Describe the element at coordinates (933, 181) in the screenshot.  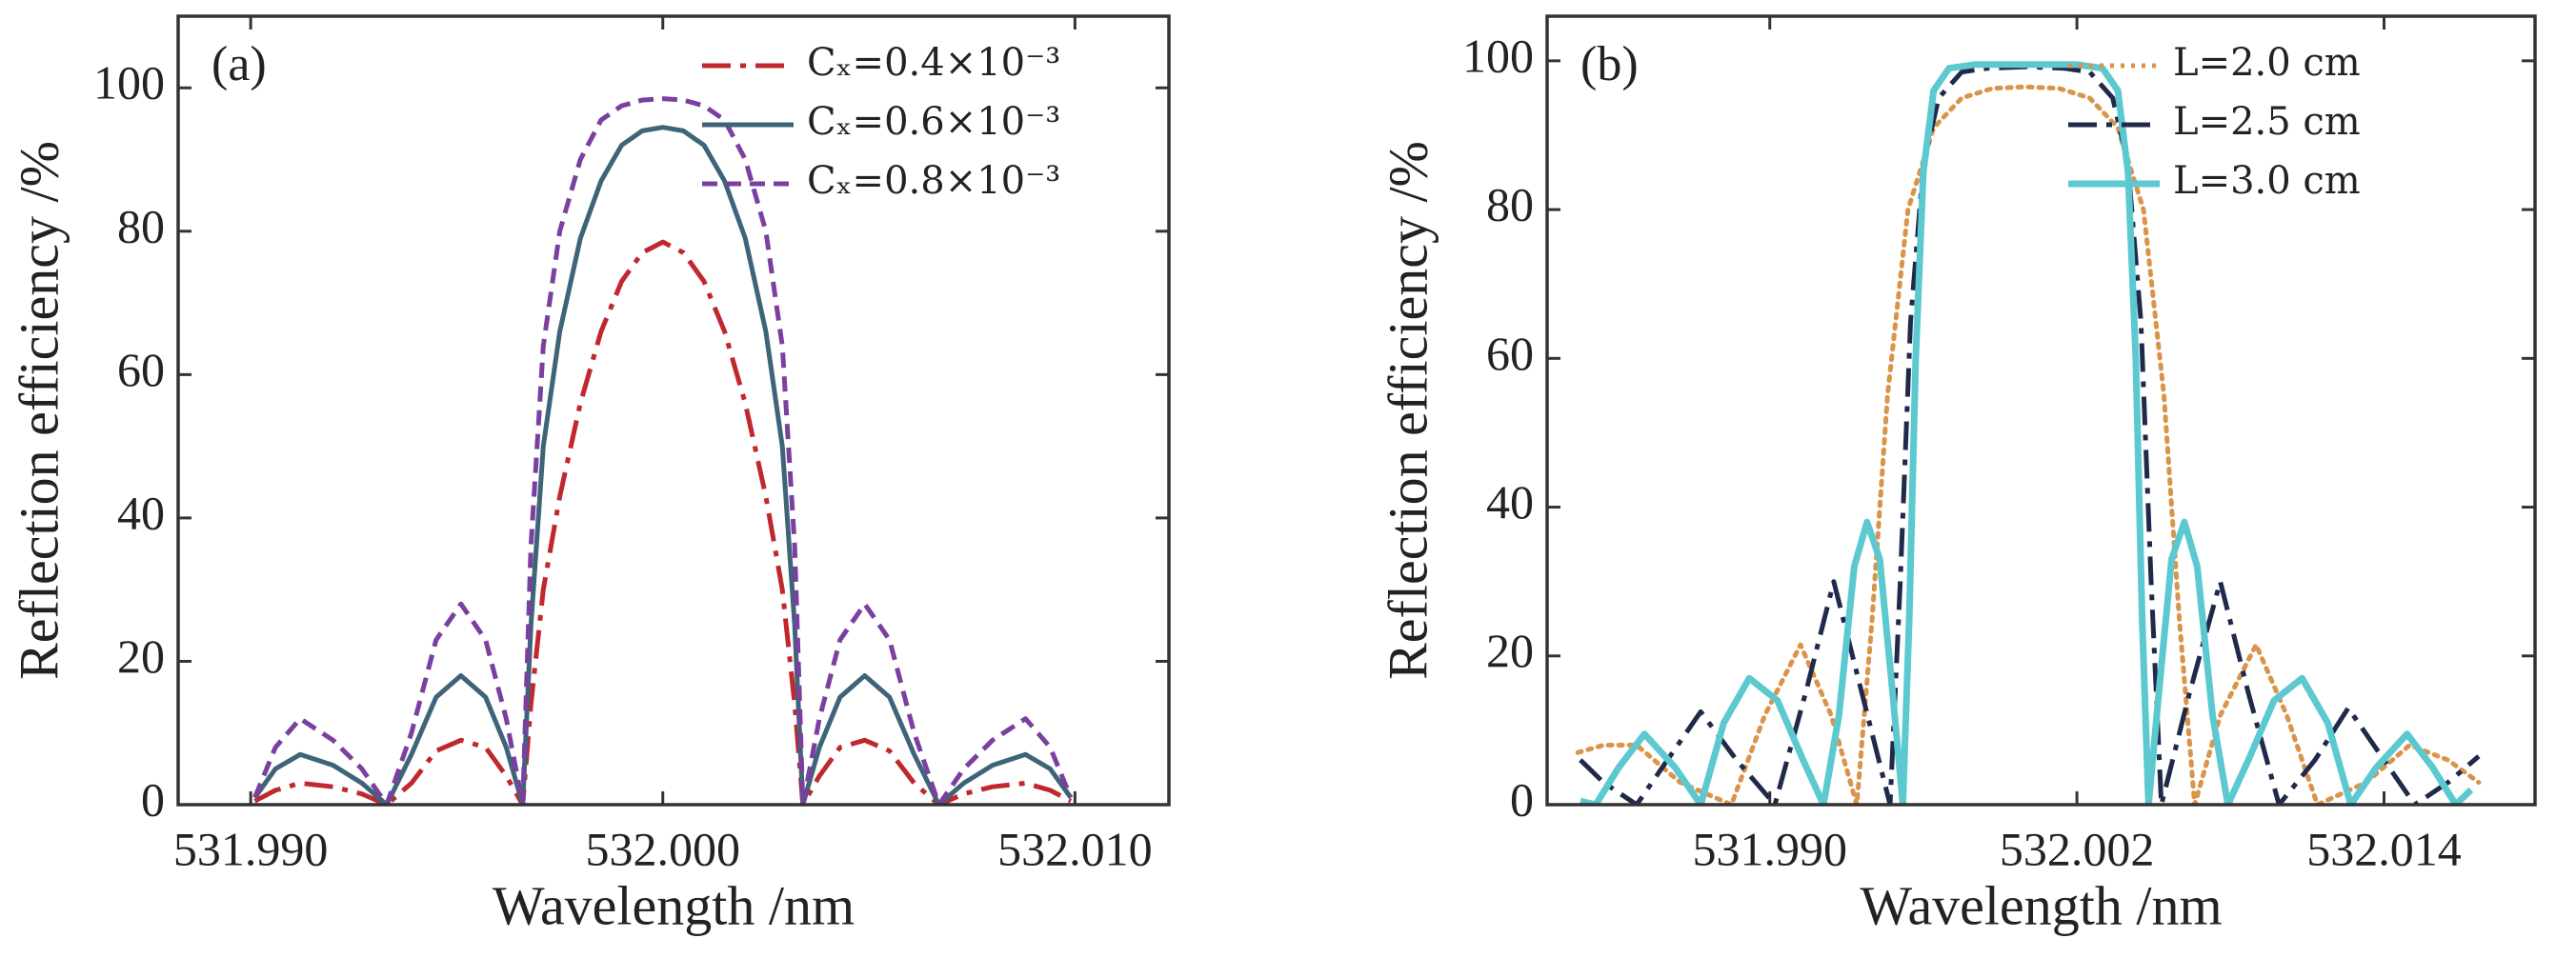
I see `legend-label: Cₓ=0.8×10⁻³` at that location.